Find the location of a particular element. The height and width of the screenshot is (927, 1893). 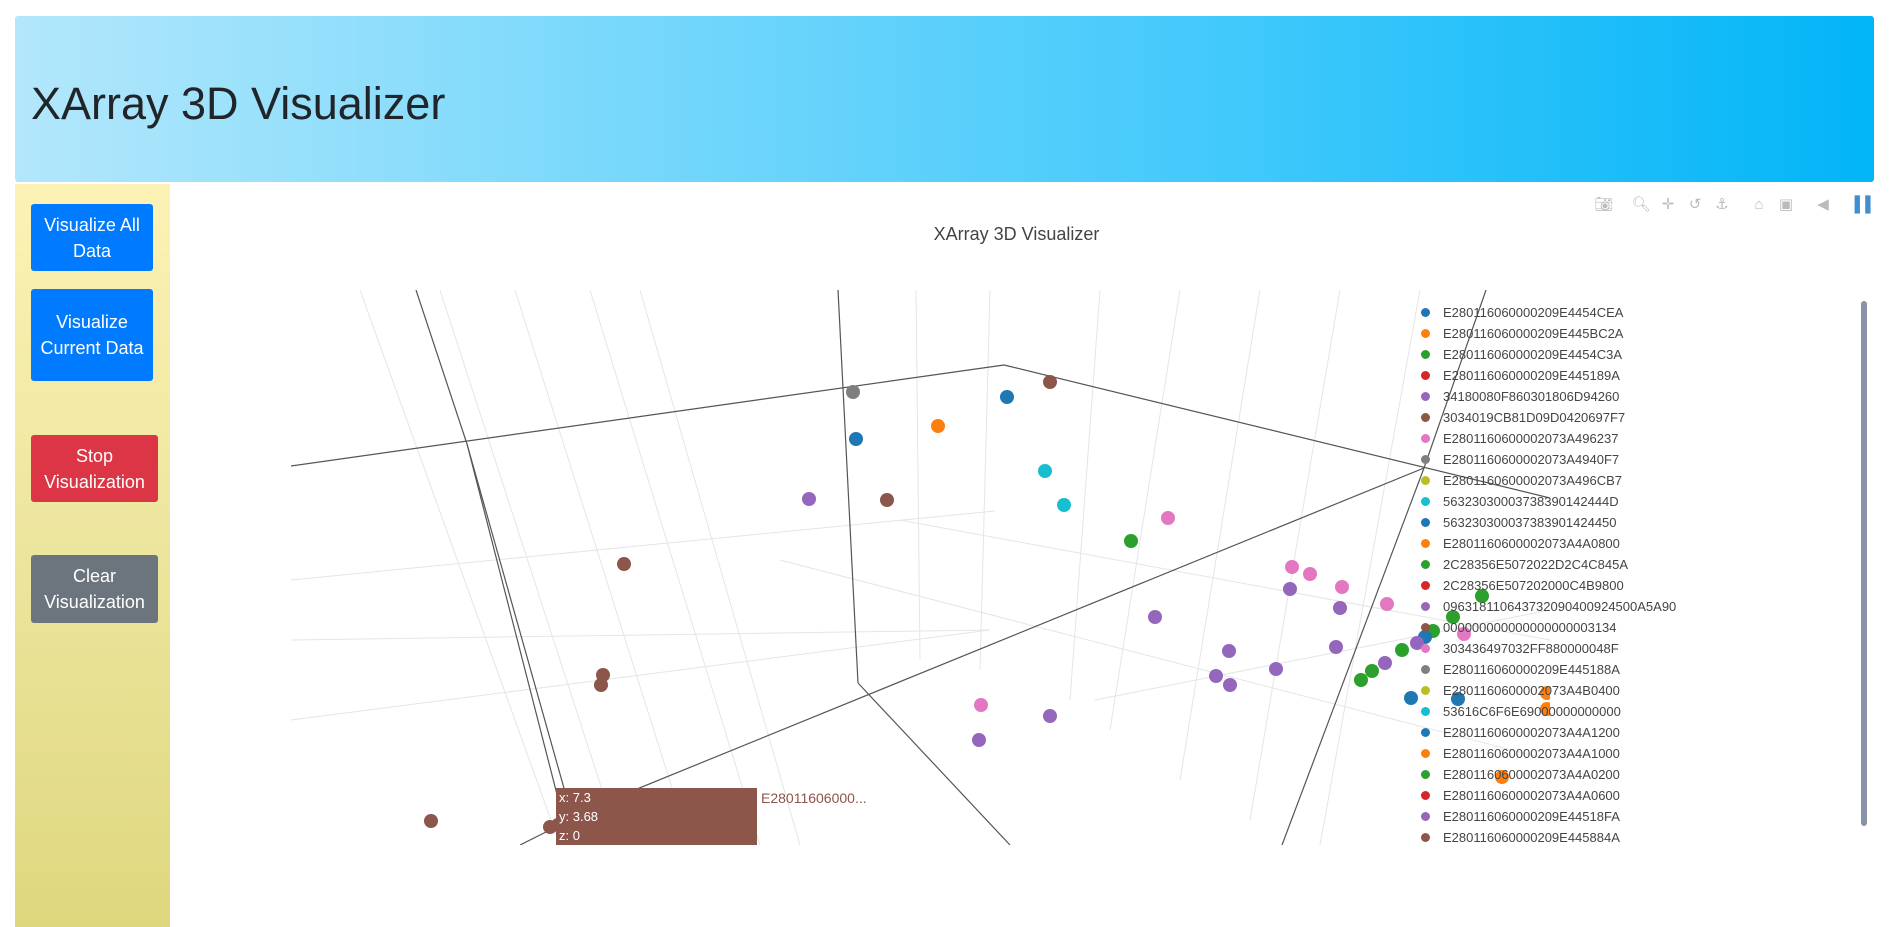

legend-item: E2801160600002073A4A1200 is located at coordinates (1517, 732).